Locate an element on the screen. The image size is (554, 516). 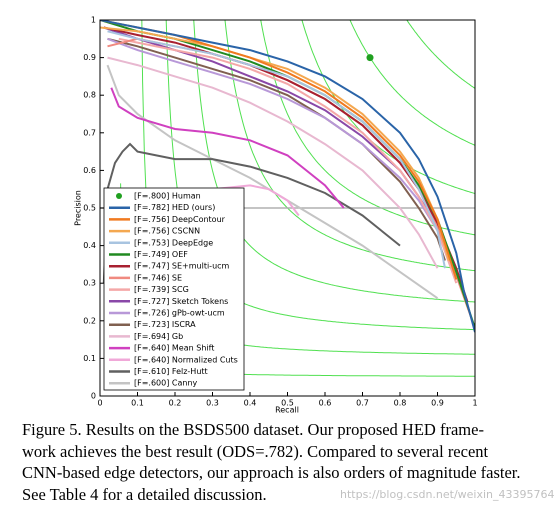
y-tick-label: 1 is located at coordinates (93, 20).